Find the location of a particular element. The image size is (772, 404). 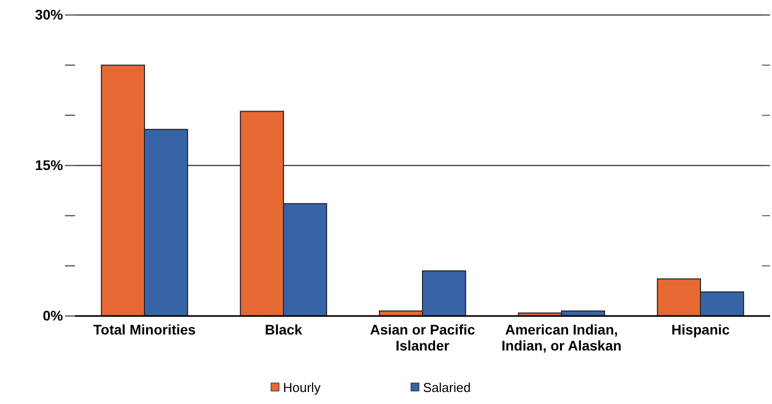

x-tick-label: Black is located at coordinates (283, 329).